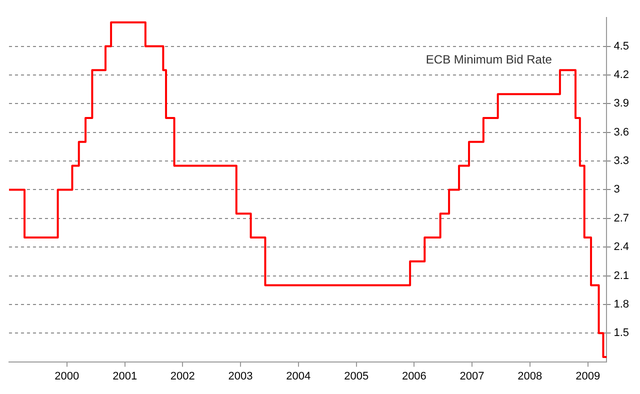 Image resolution: width=640 pixels, height=394 pixels. I want to click on x-tick-label: 2004, so click(298, 376).